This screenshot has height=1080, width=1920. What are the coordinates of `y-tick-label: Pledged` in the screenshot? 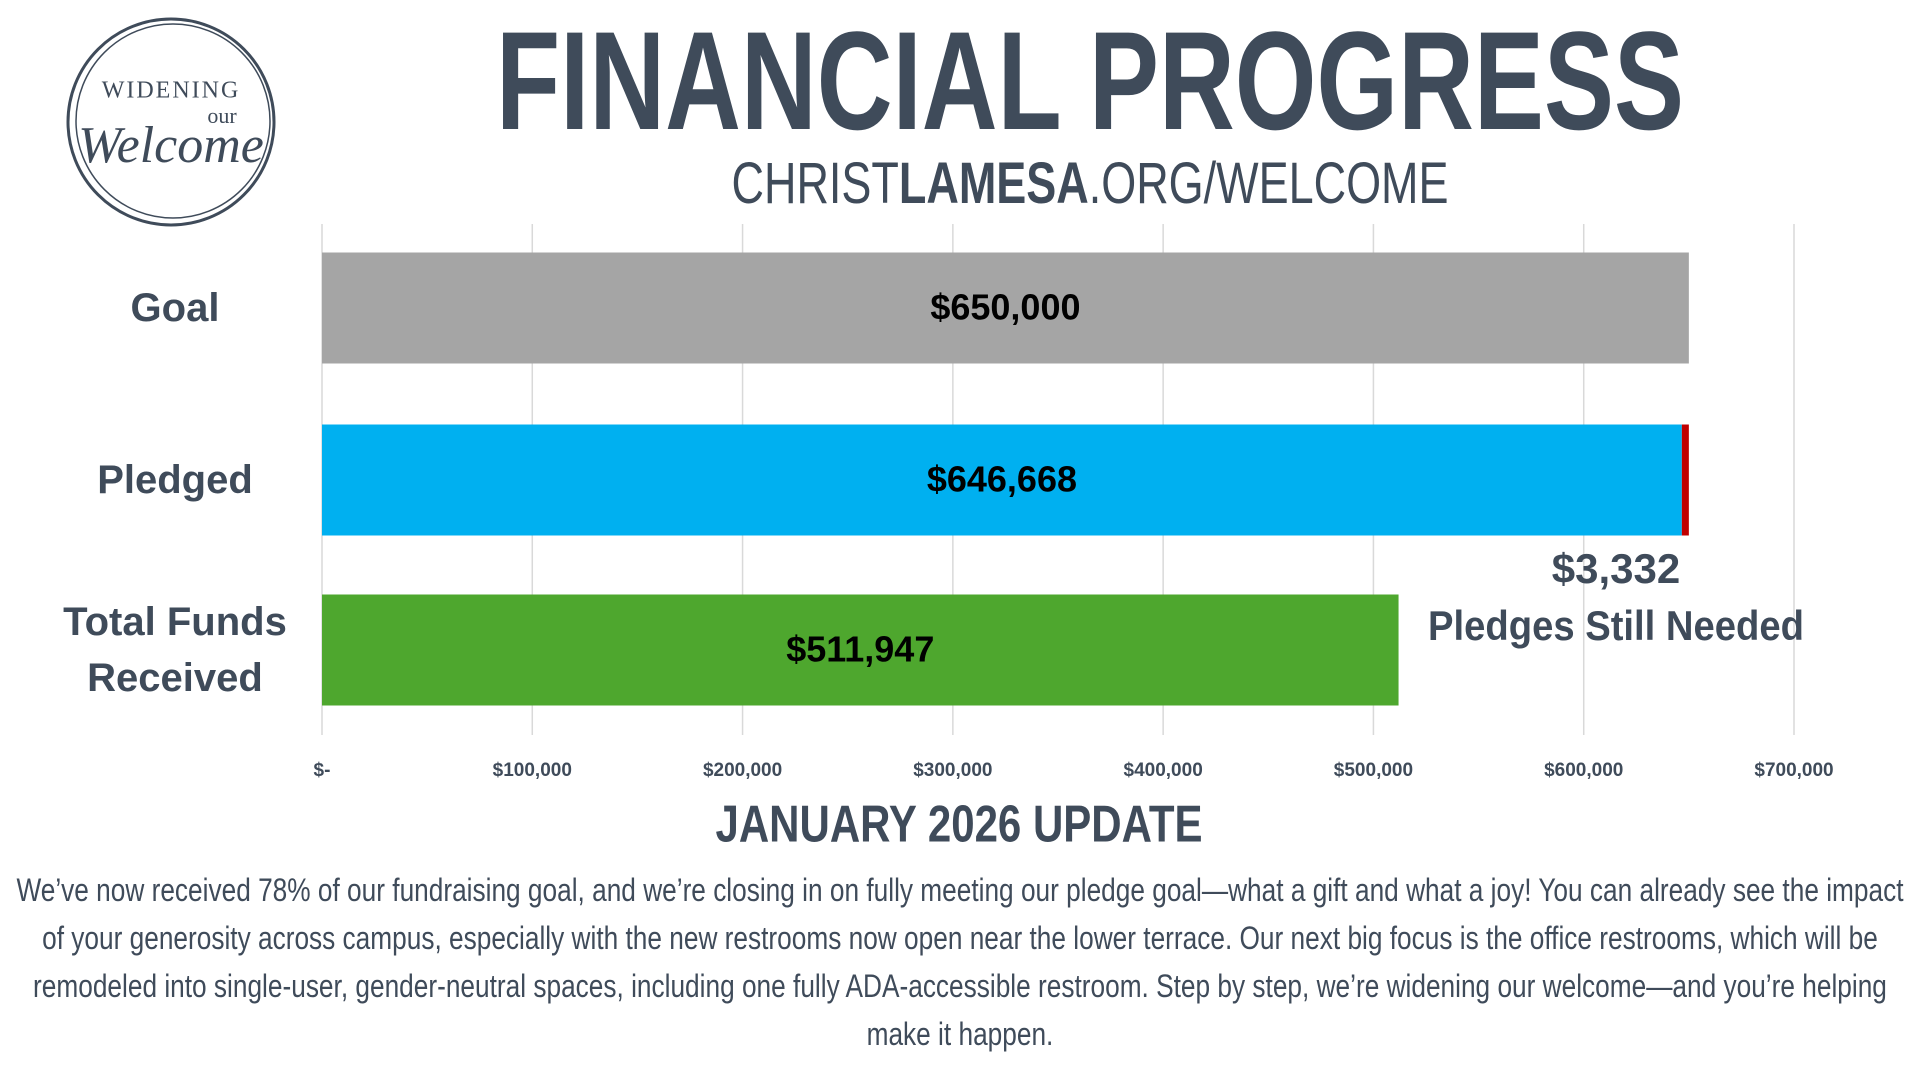 It's located at (175, 480).